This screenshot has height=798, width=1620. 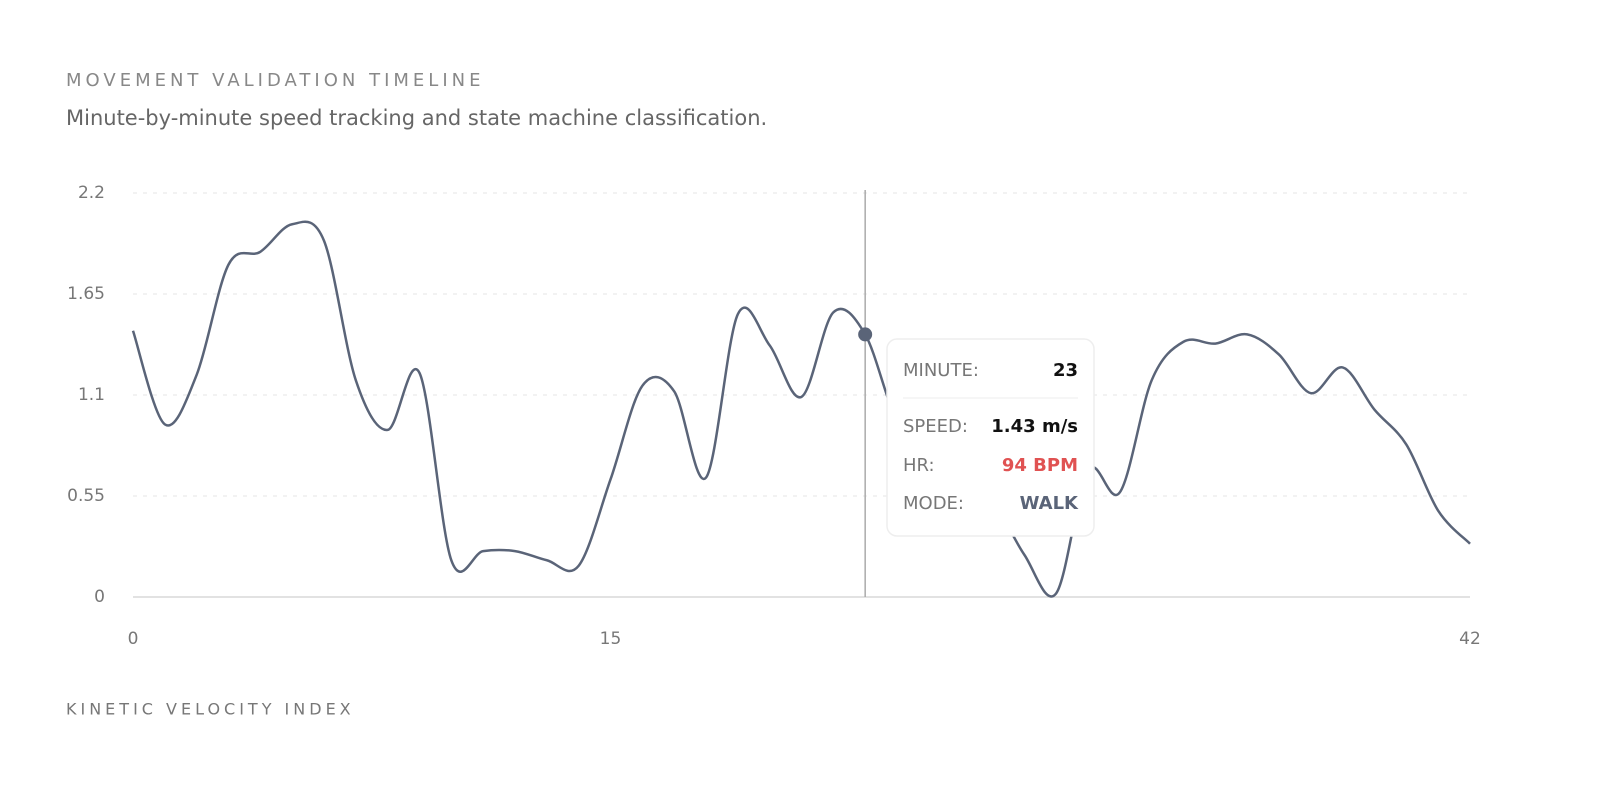 What do you see at coordinates (933, 503) in the screenshot?
I see `tooltip-label: MODE:` at bounding box center [933, 503].